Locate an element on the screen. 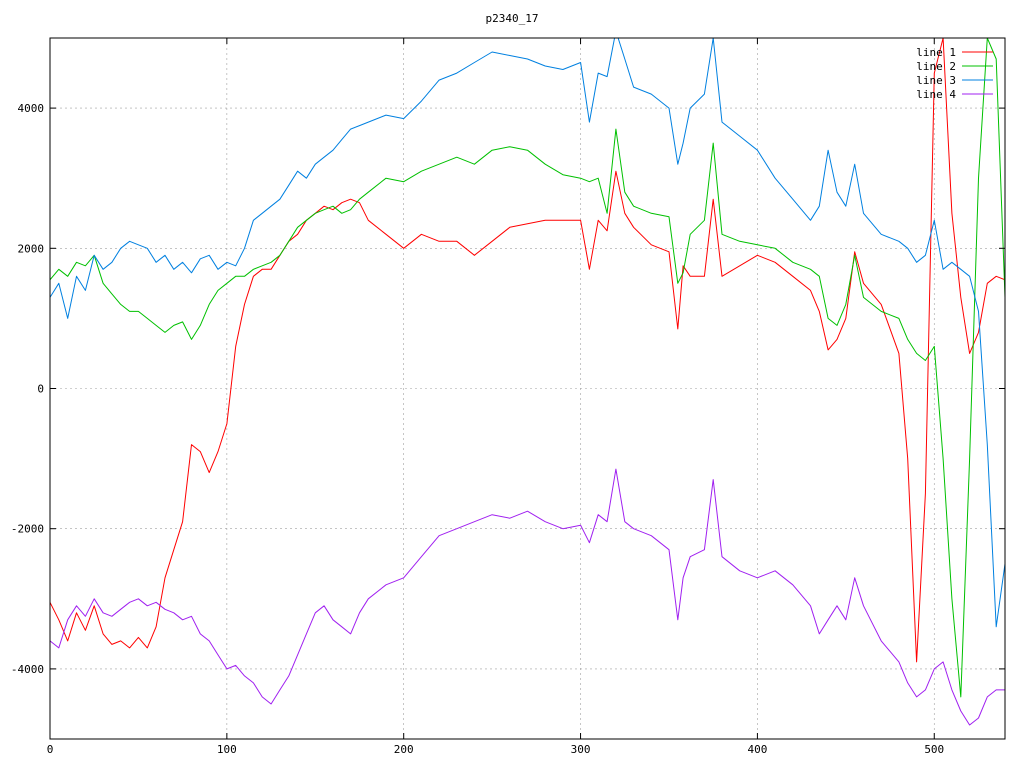 This screenshot has width=1024, height=768. x-tick-label: 500 is located at coordinates (934, 749).